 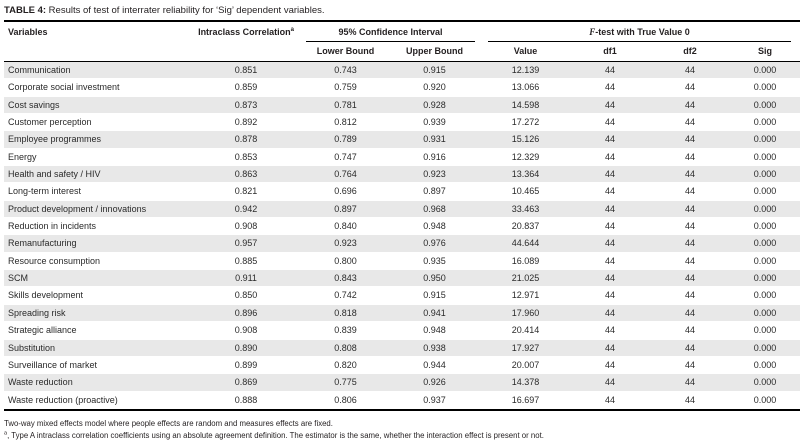 What do you see at coordinates (246, 347) in the screenshot?
I see `cell-icc: 0.890` at bounding box center [246, 347].